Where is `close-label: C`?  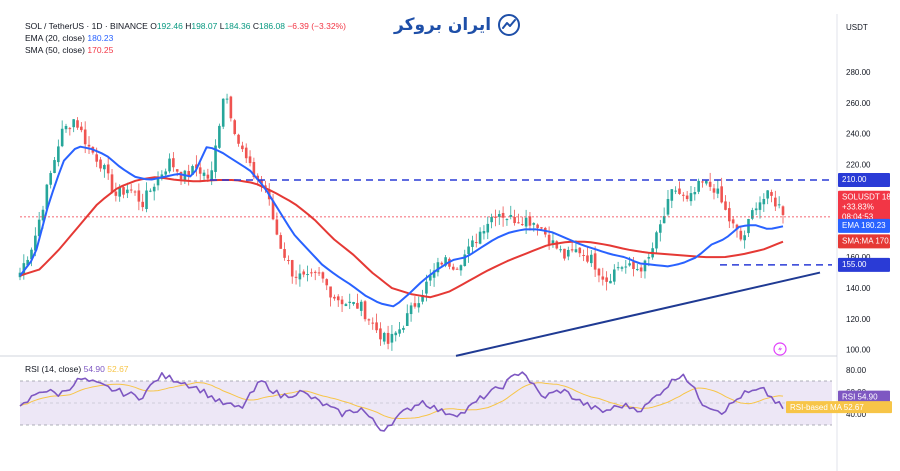
close-label: C is located at coordinates (255, 26).